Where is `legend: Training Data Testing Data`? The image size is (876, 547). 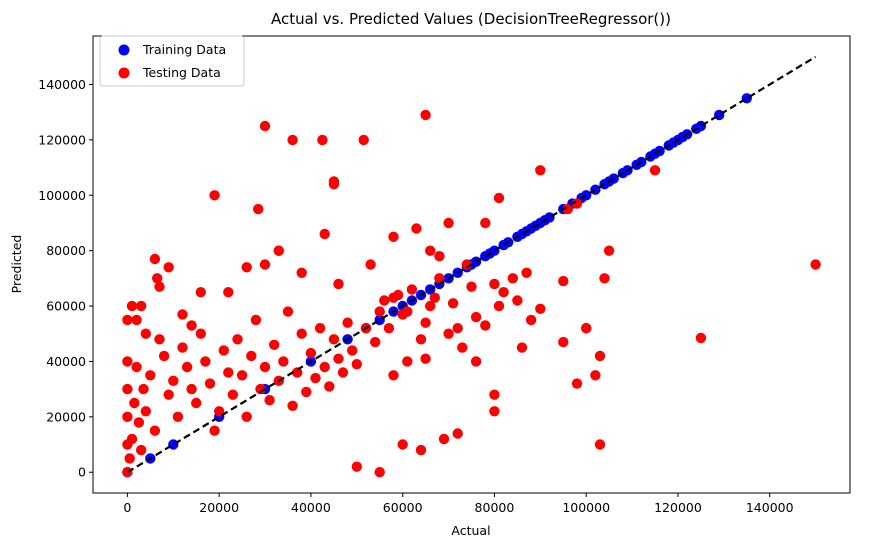
legend: Training Data Testing Data is located at coordinates (172, 61).